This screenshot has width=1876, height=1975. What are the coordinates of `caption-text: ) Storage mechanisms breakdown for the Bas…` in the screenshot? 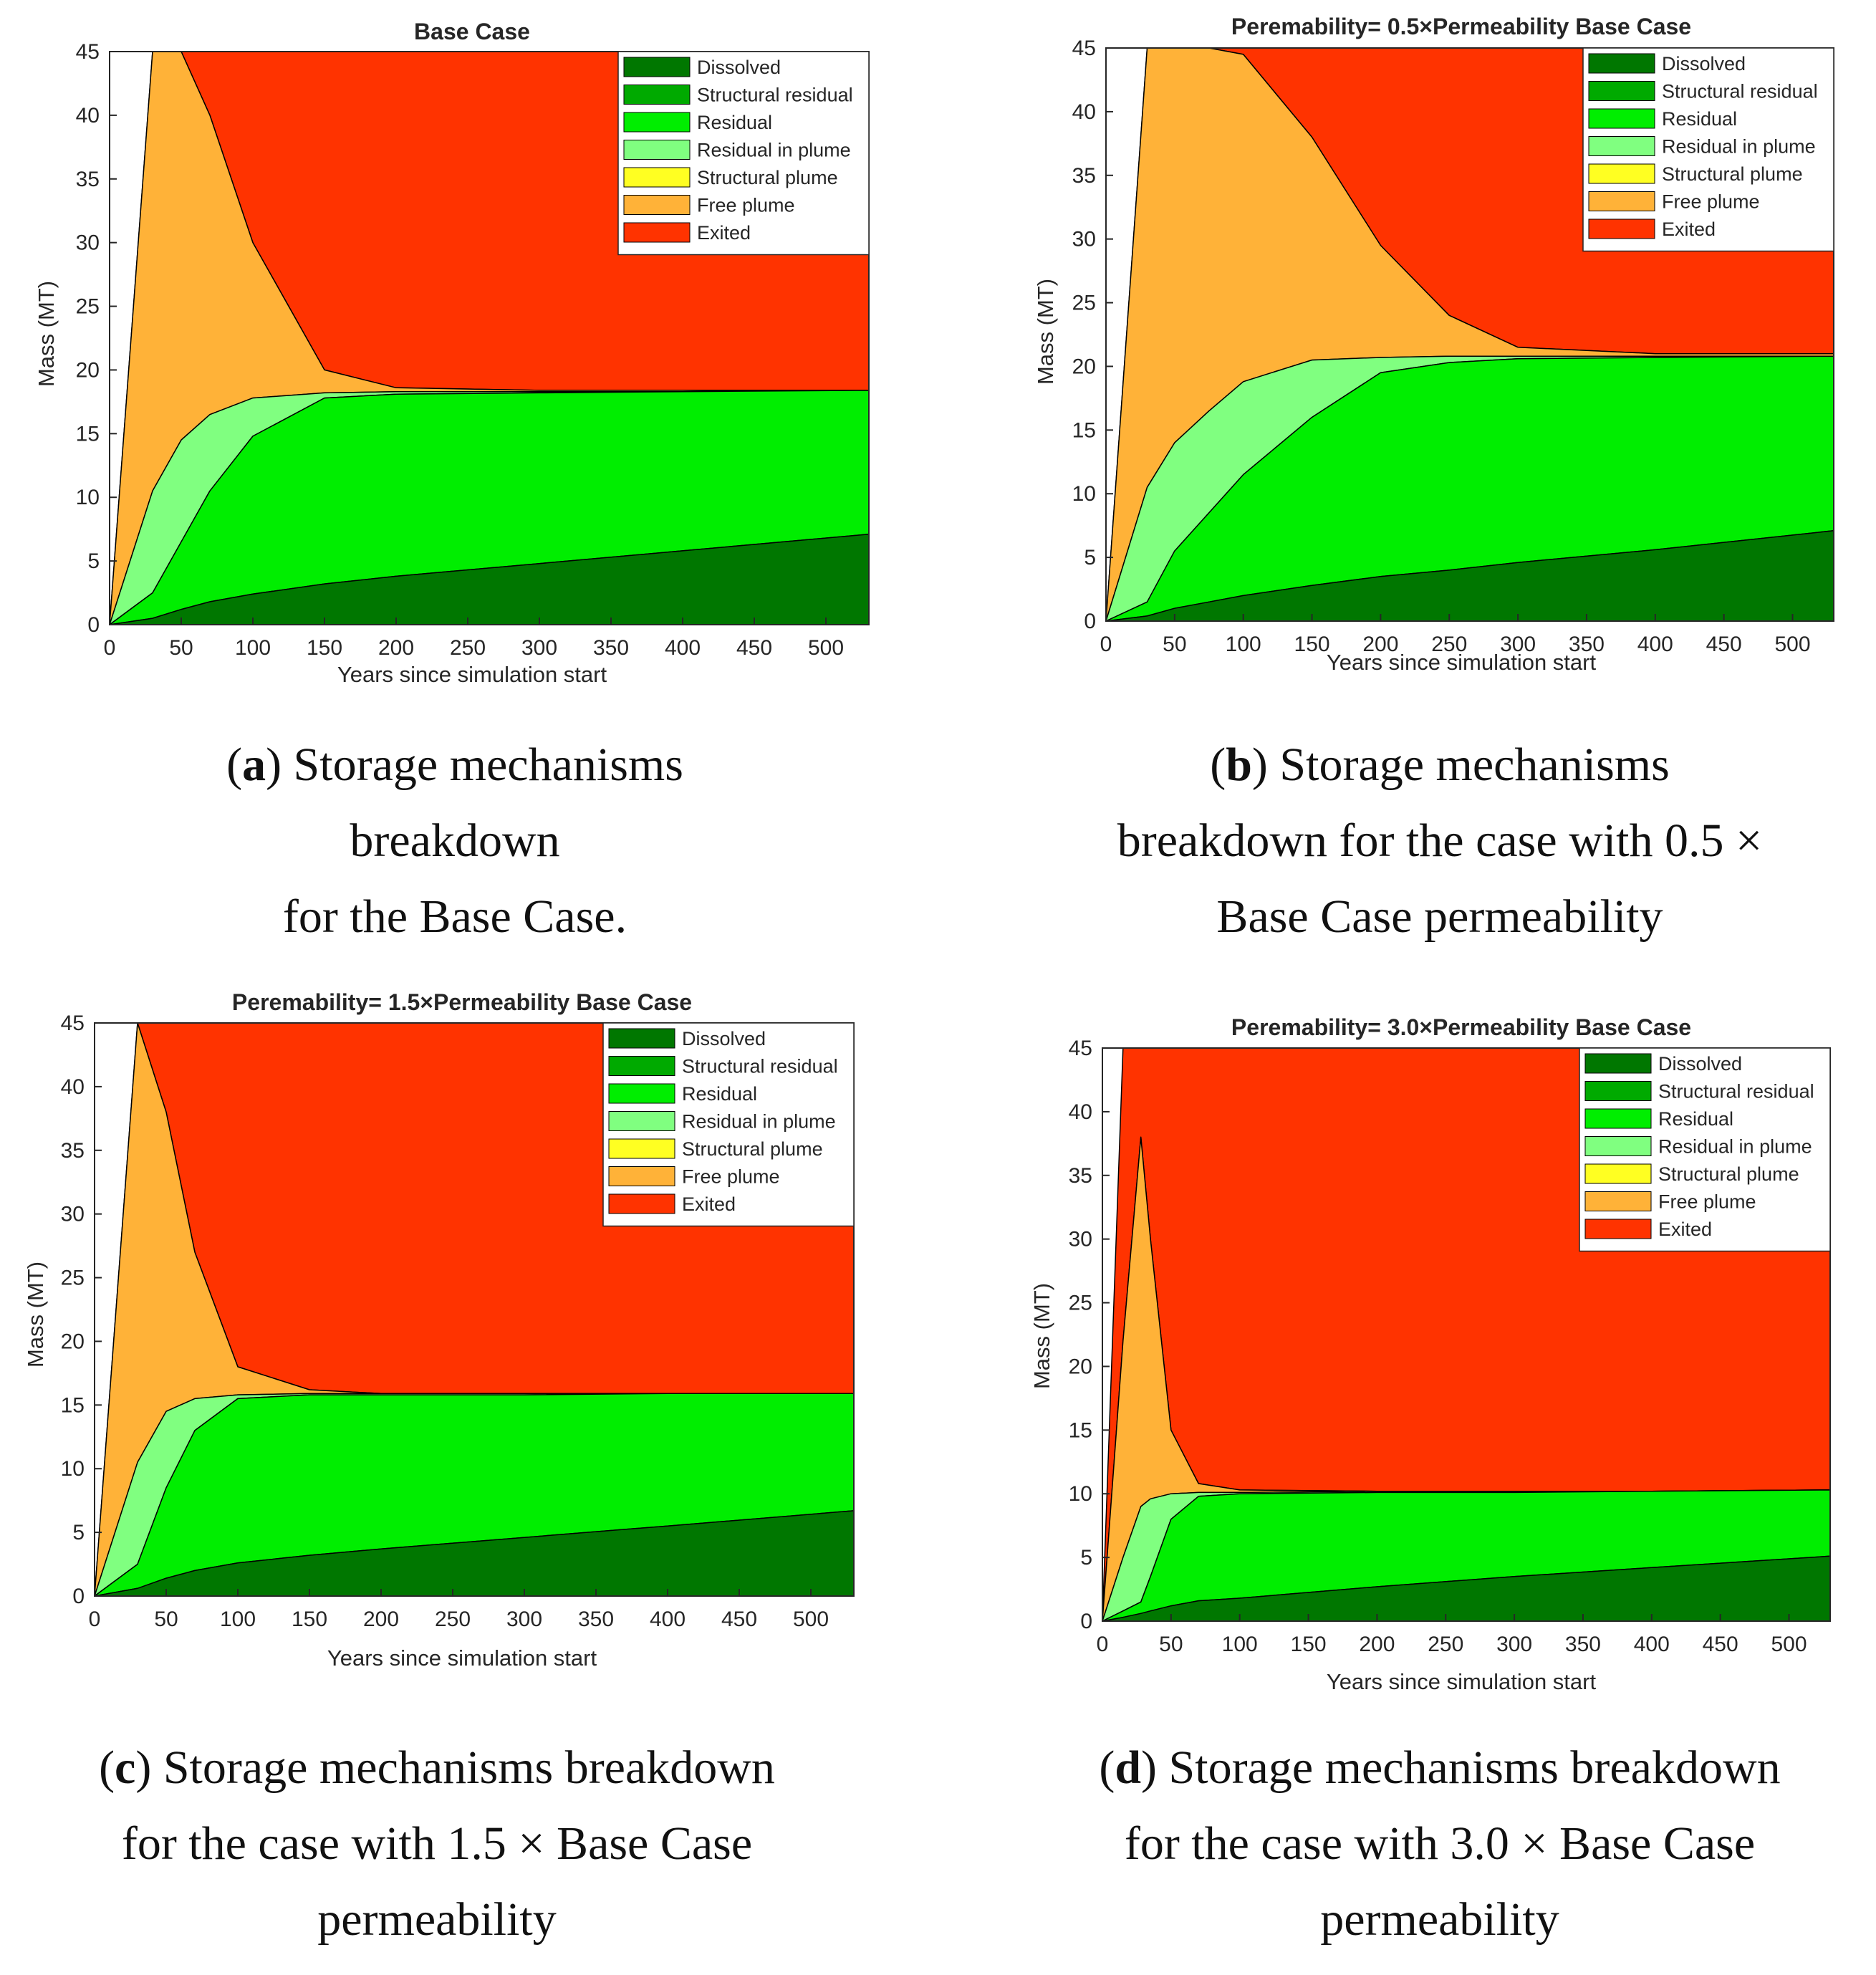 It's located at (474, 841).